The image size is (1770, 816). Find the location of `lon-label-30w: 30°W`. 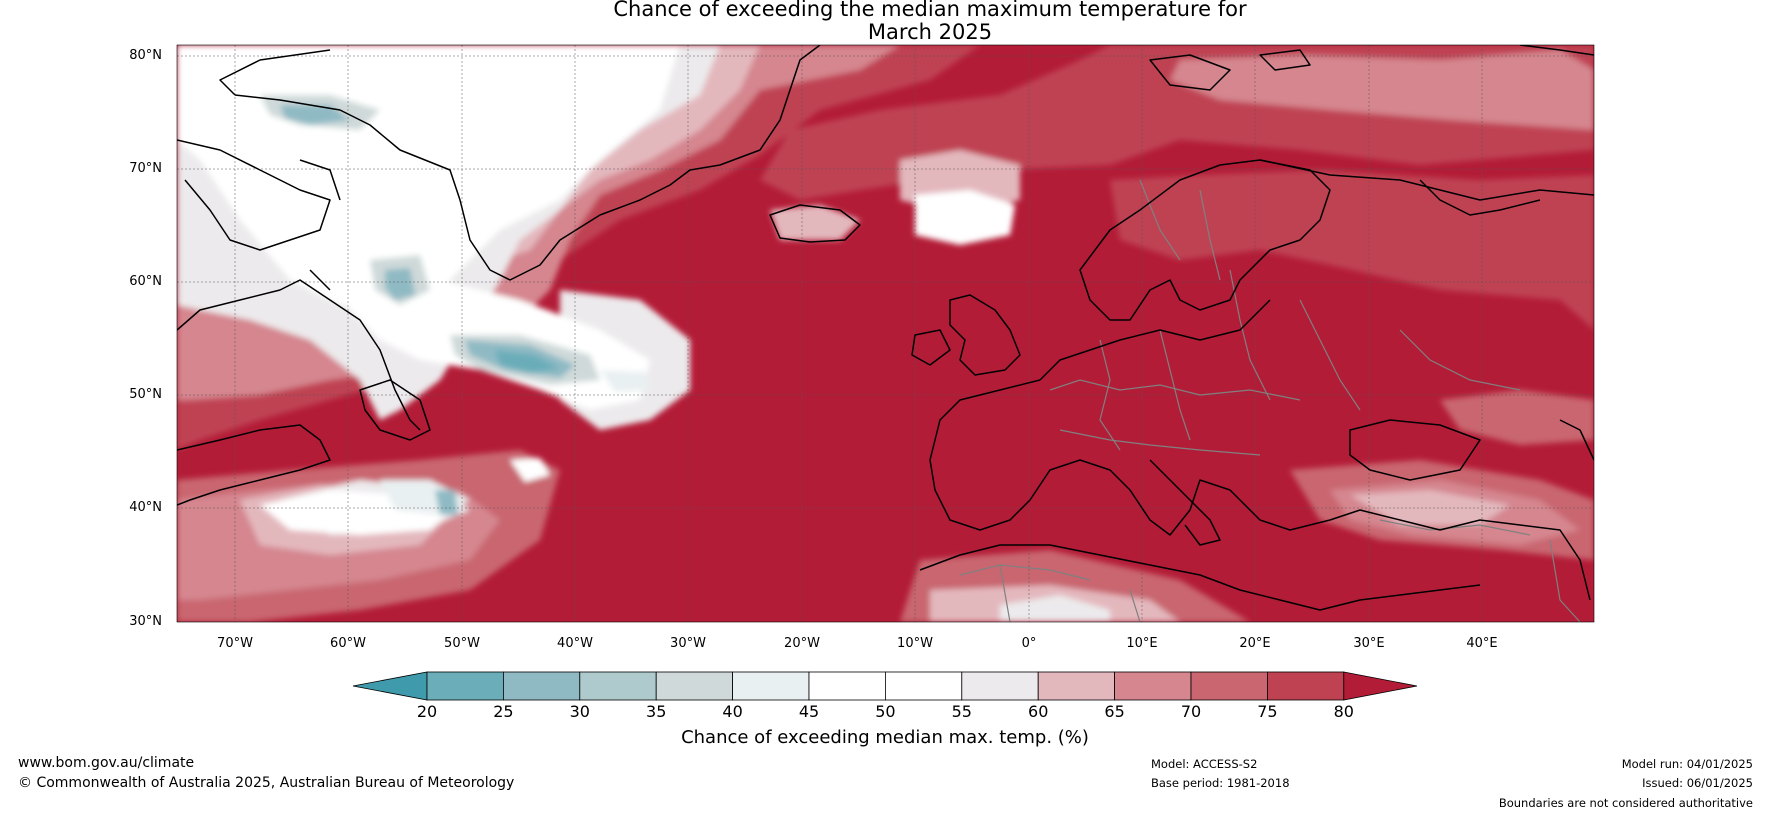

lon-label-30w: 30°W is located at coordinates (688, 643).